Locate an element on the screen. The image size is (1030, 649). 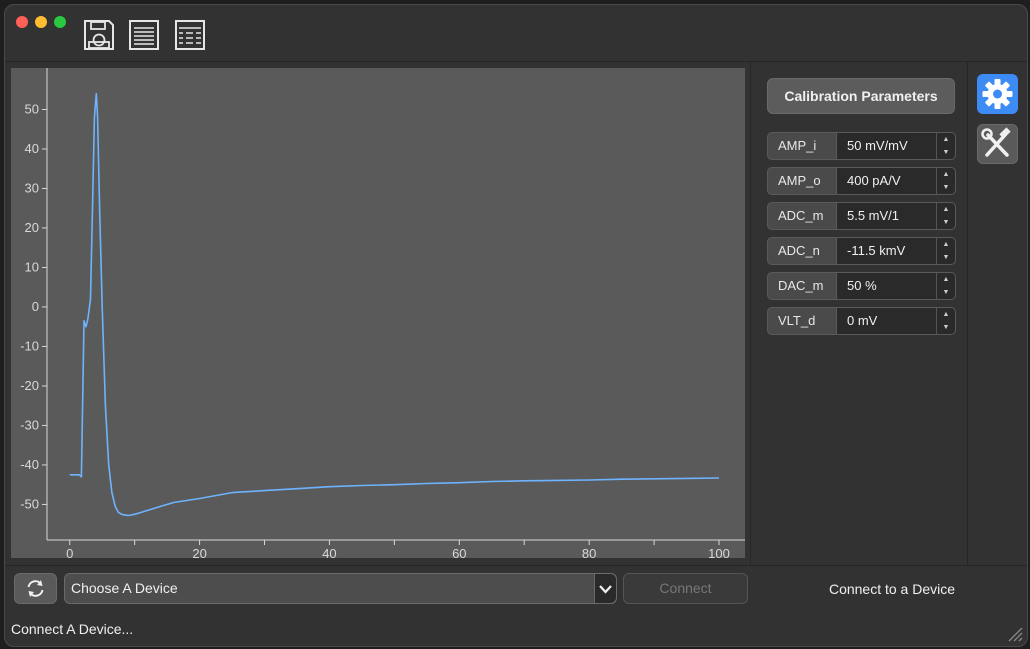
param-label: AMP_i is located at coordinates (802, 146).